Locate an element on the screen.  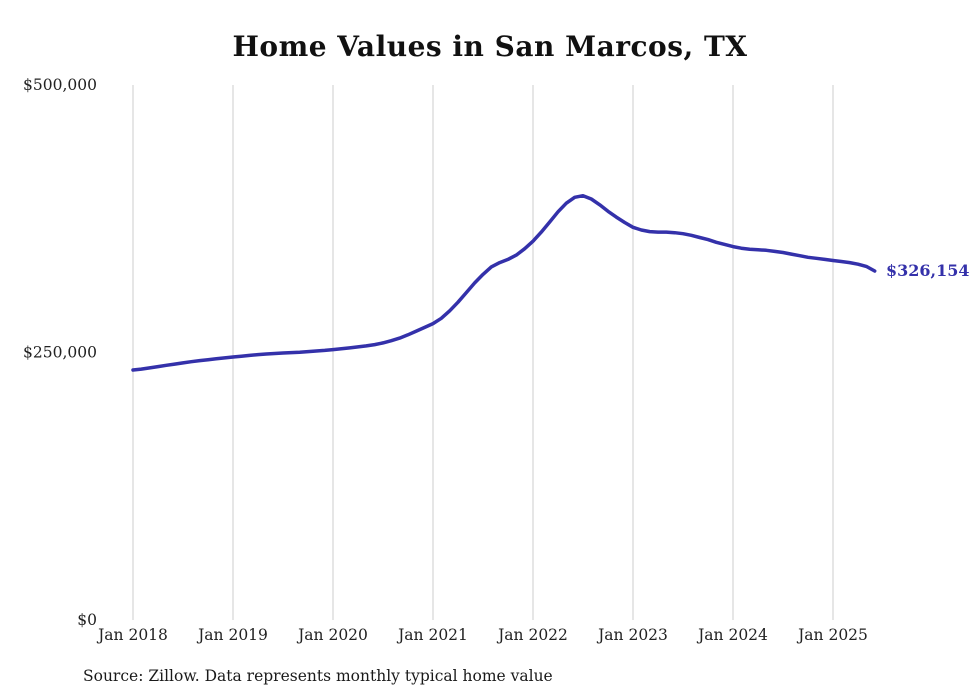
y-axis-tick-label: $500,000 is located at coordinates (60, 85).